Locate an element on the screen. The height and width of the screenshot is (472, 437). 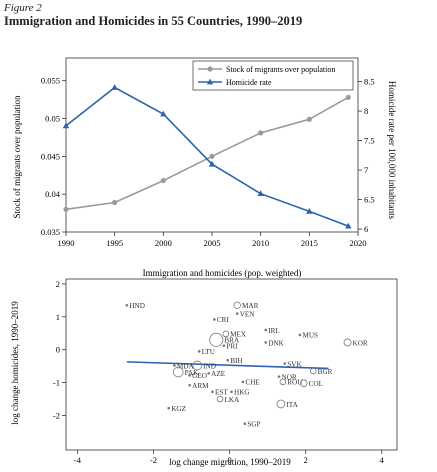
top-x-tick-label: 2005 is located at coordinates (212, 243).